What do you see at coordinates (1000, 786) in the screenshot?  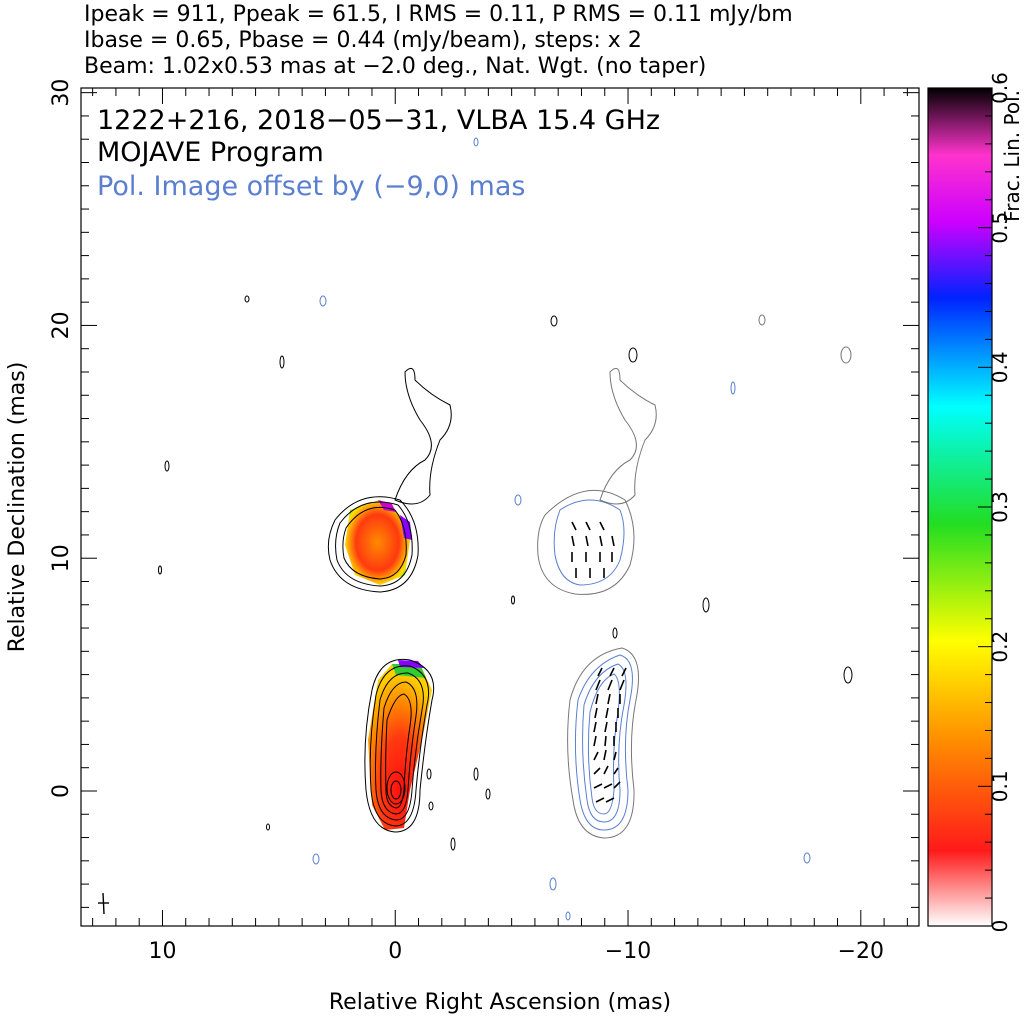 I see `colorbar-tick-label: 0.1` at bounding box center [1000, 786].